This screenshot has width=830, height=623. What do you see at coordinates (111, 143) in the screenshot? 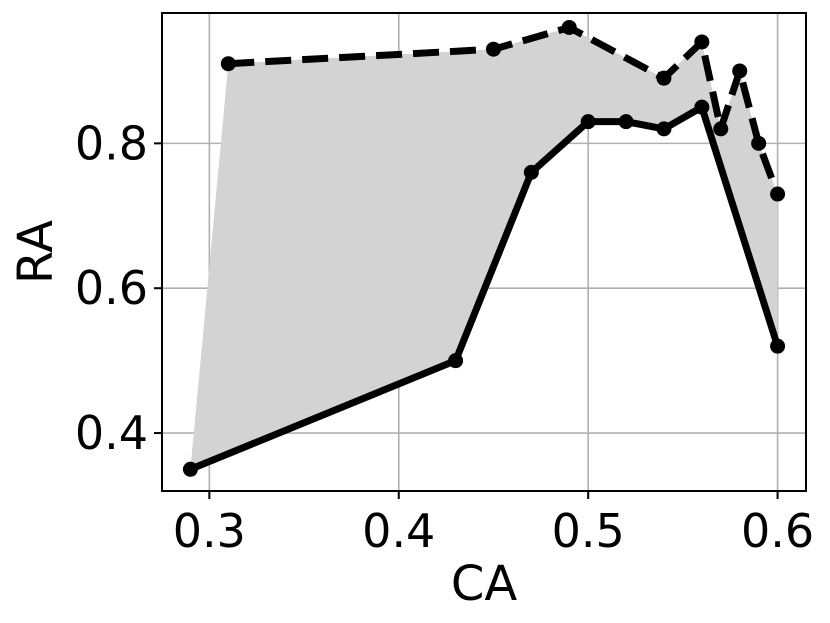
I see `y-tick-label: 0.8` at bounding box center [111, 143].